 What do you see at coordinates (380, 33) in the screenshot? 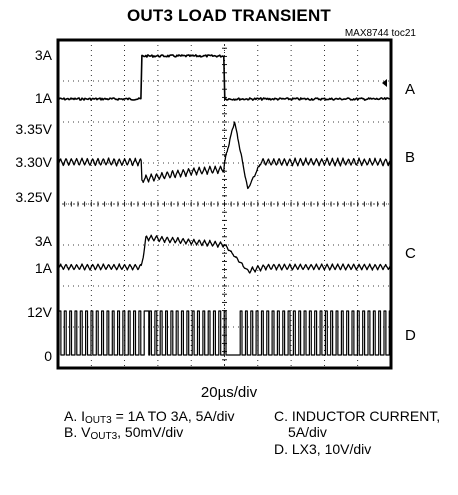
I see `document-id: MAX8744 toc21` at bounding box center [380, 33].